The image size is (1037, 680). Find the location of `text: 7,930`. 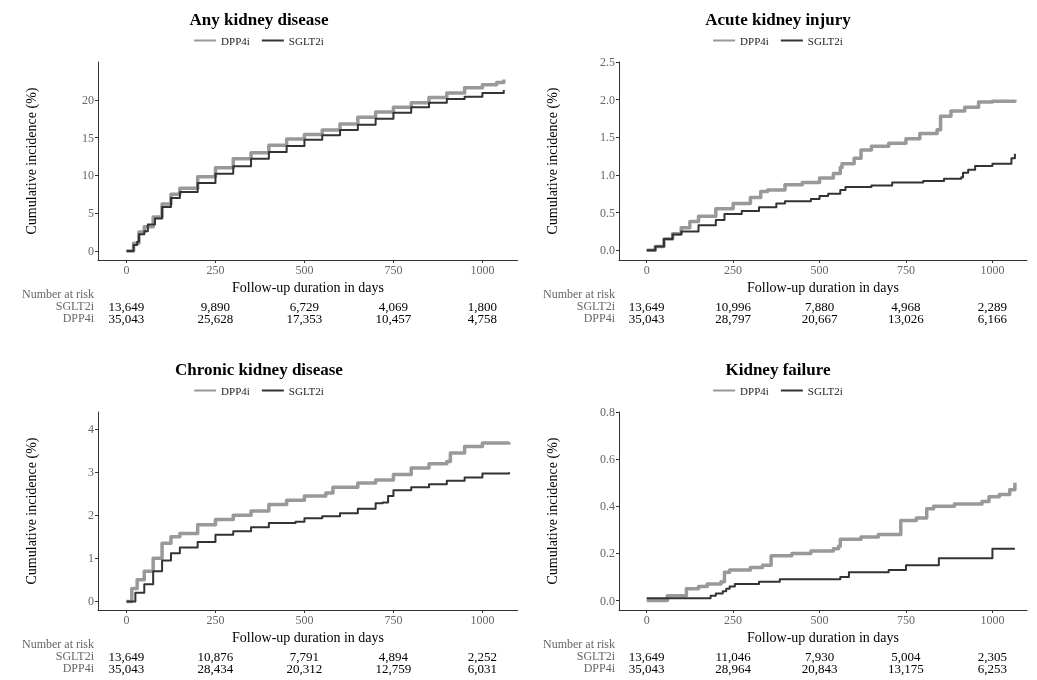

text: 7,930 is located at coordinates (819, 656).